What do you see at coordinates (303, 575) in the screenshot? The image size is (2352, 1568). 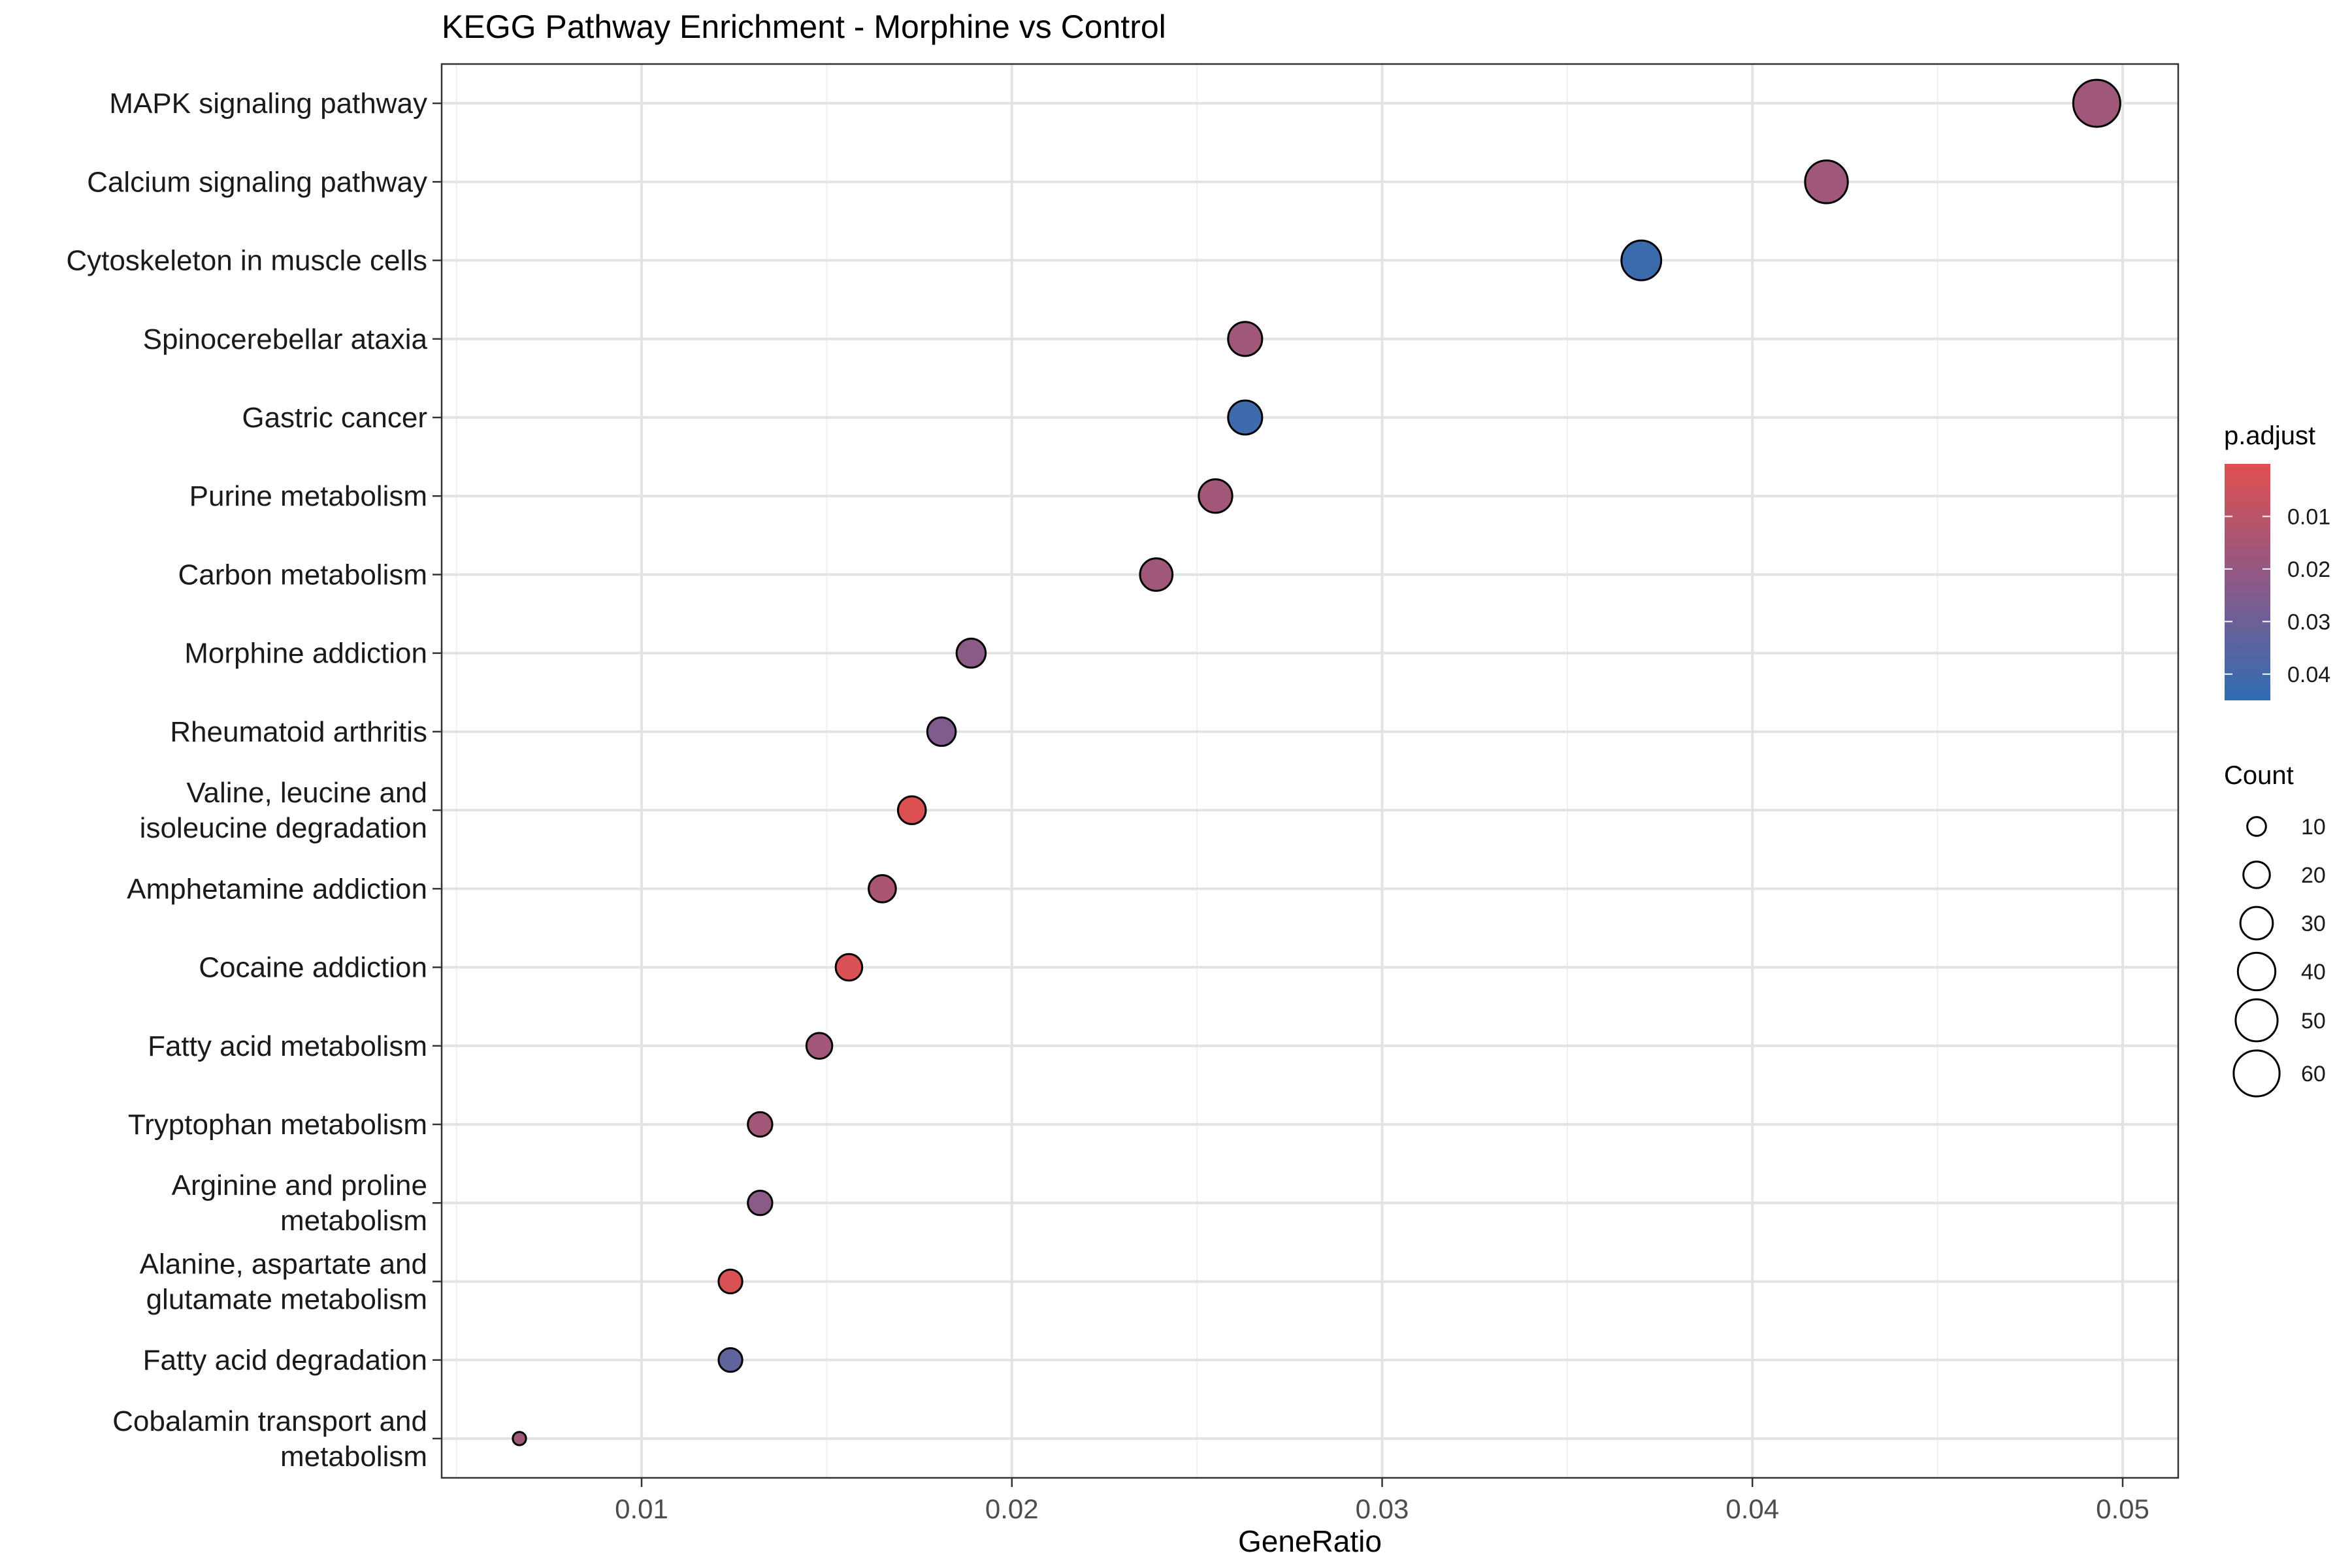 I see `y-tick-label: Carbon metabolism` at bounding box center [303, 575].